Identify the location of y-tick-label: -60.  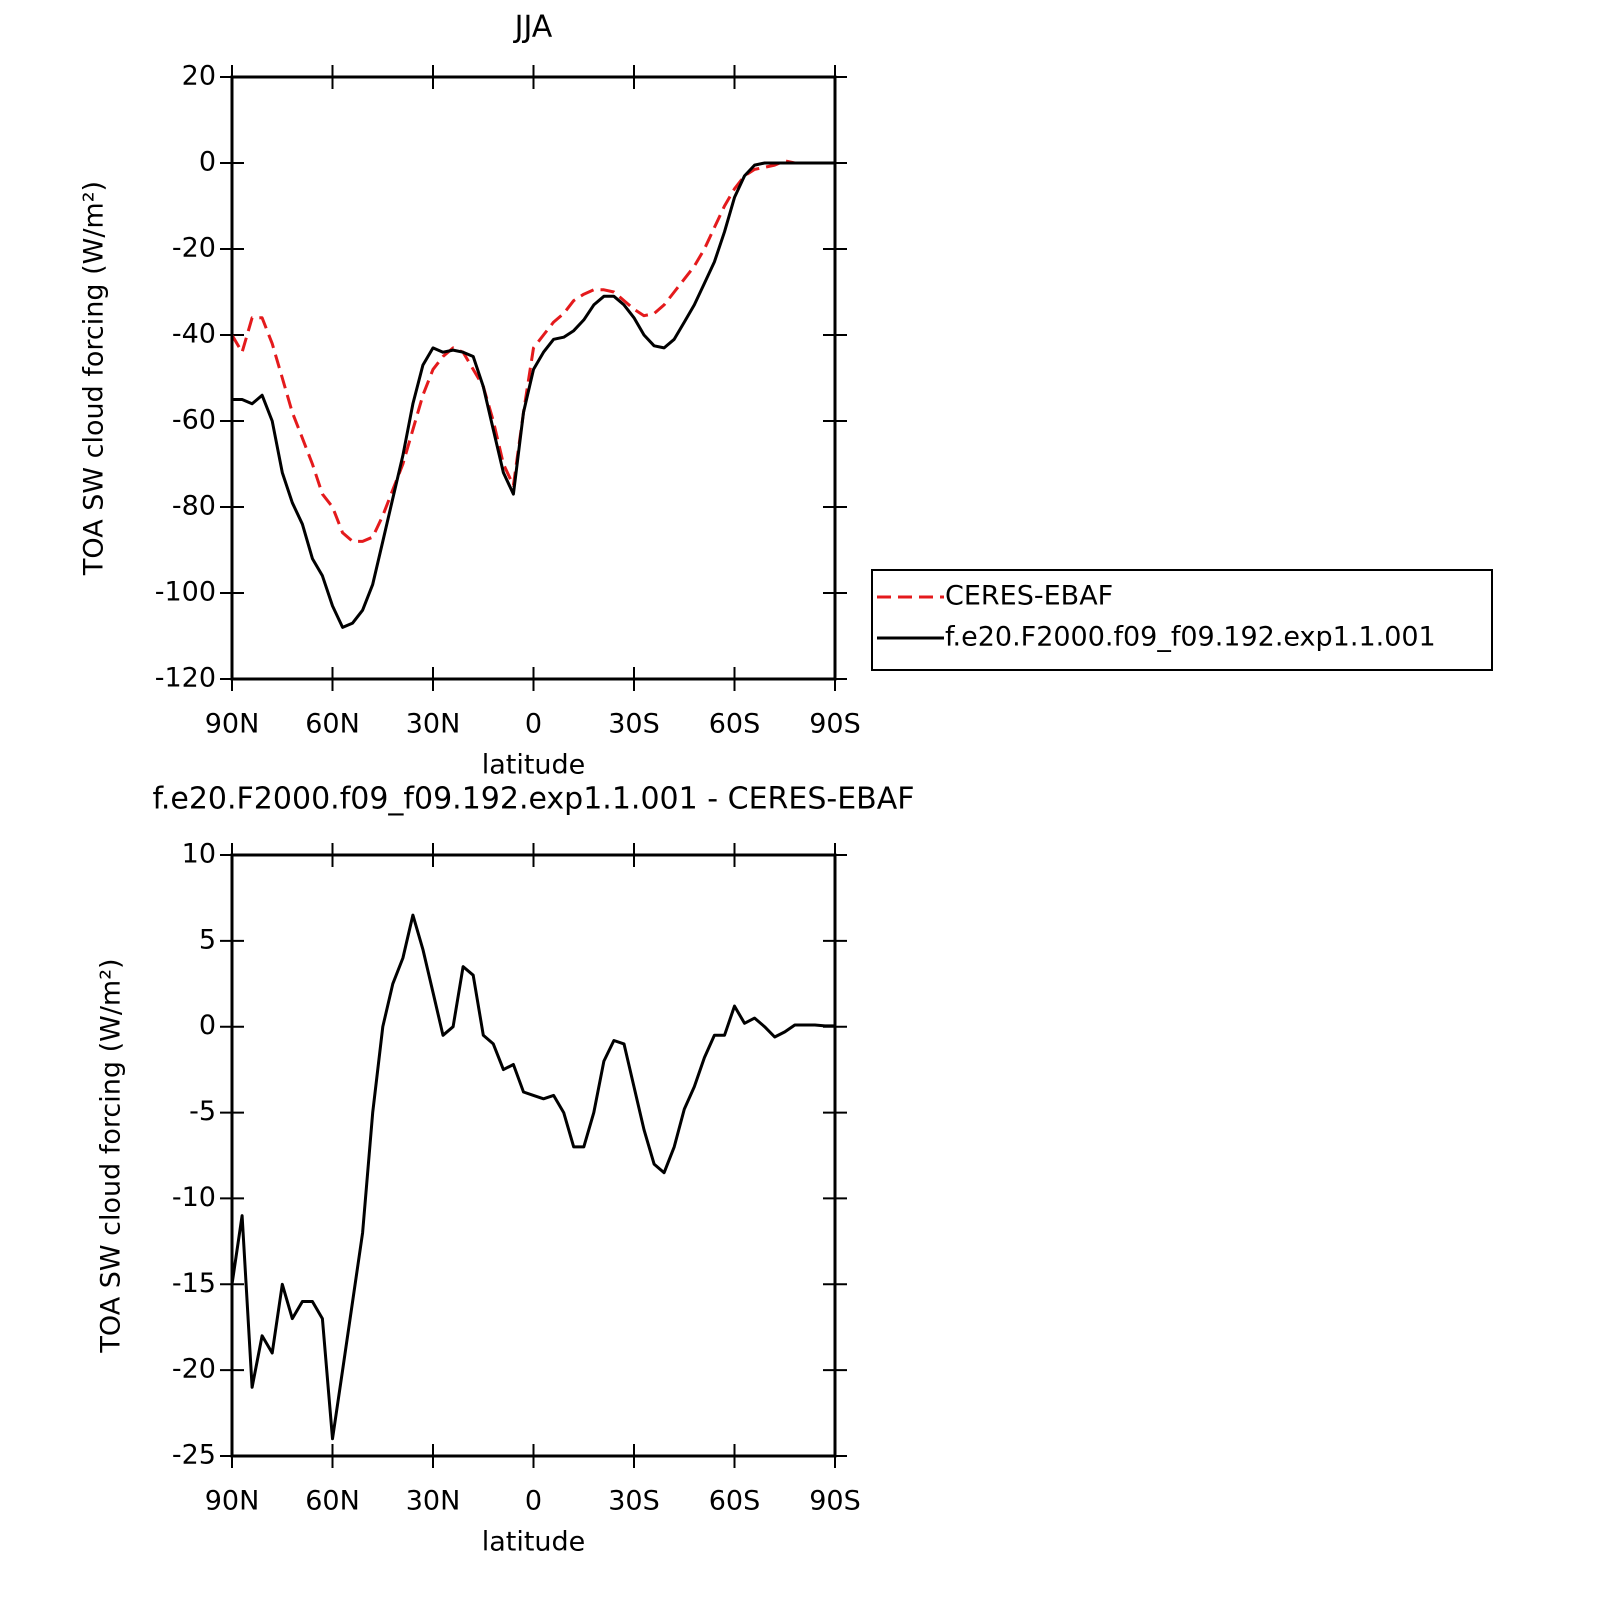
(194, 420).